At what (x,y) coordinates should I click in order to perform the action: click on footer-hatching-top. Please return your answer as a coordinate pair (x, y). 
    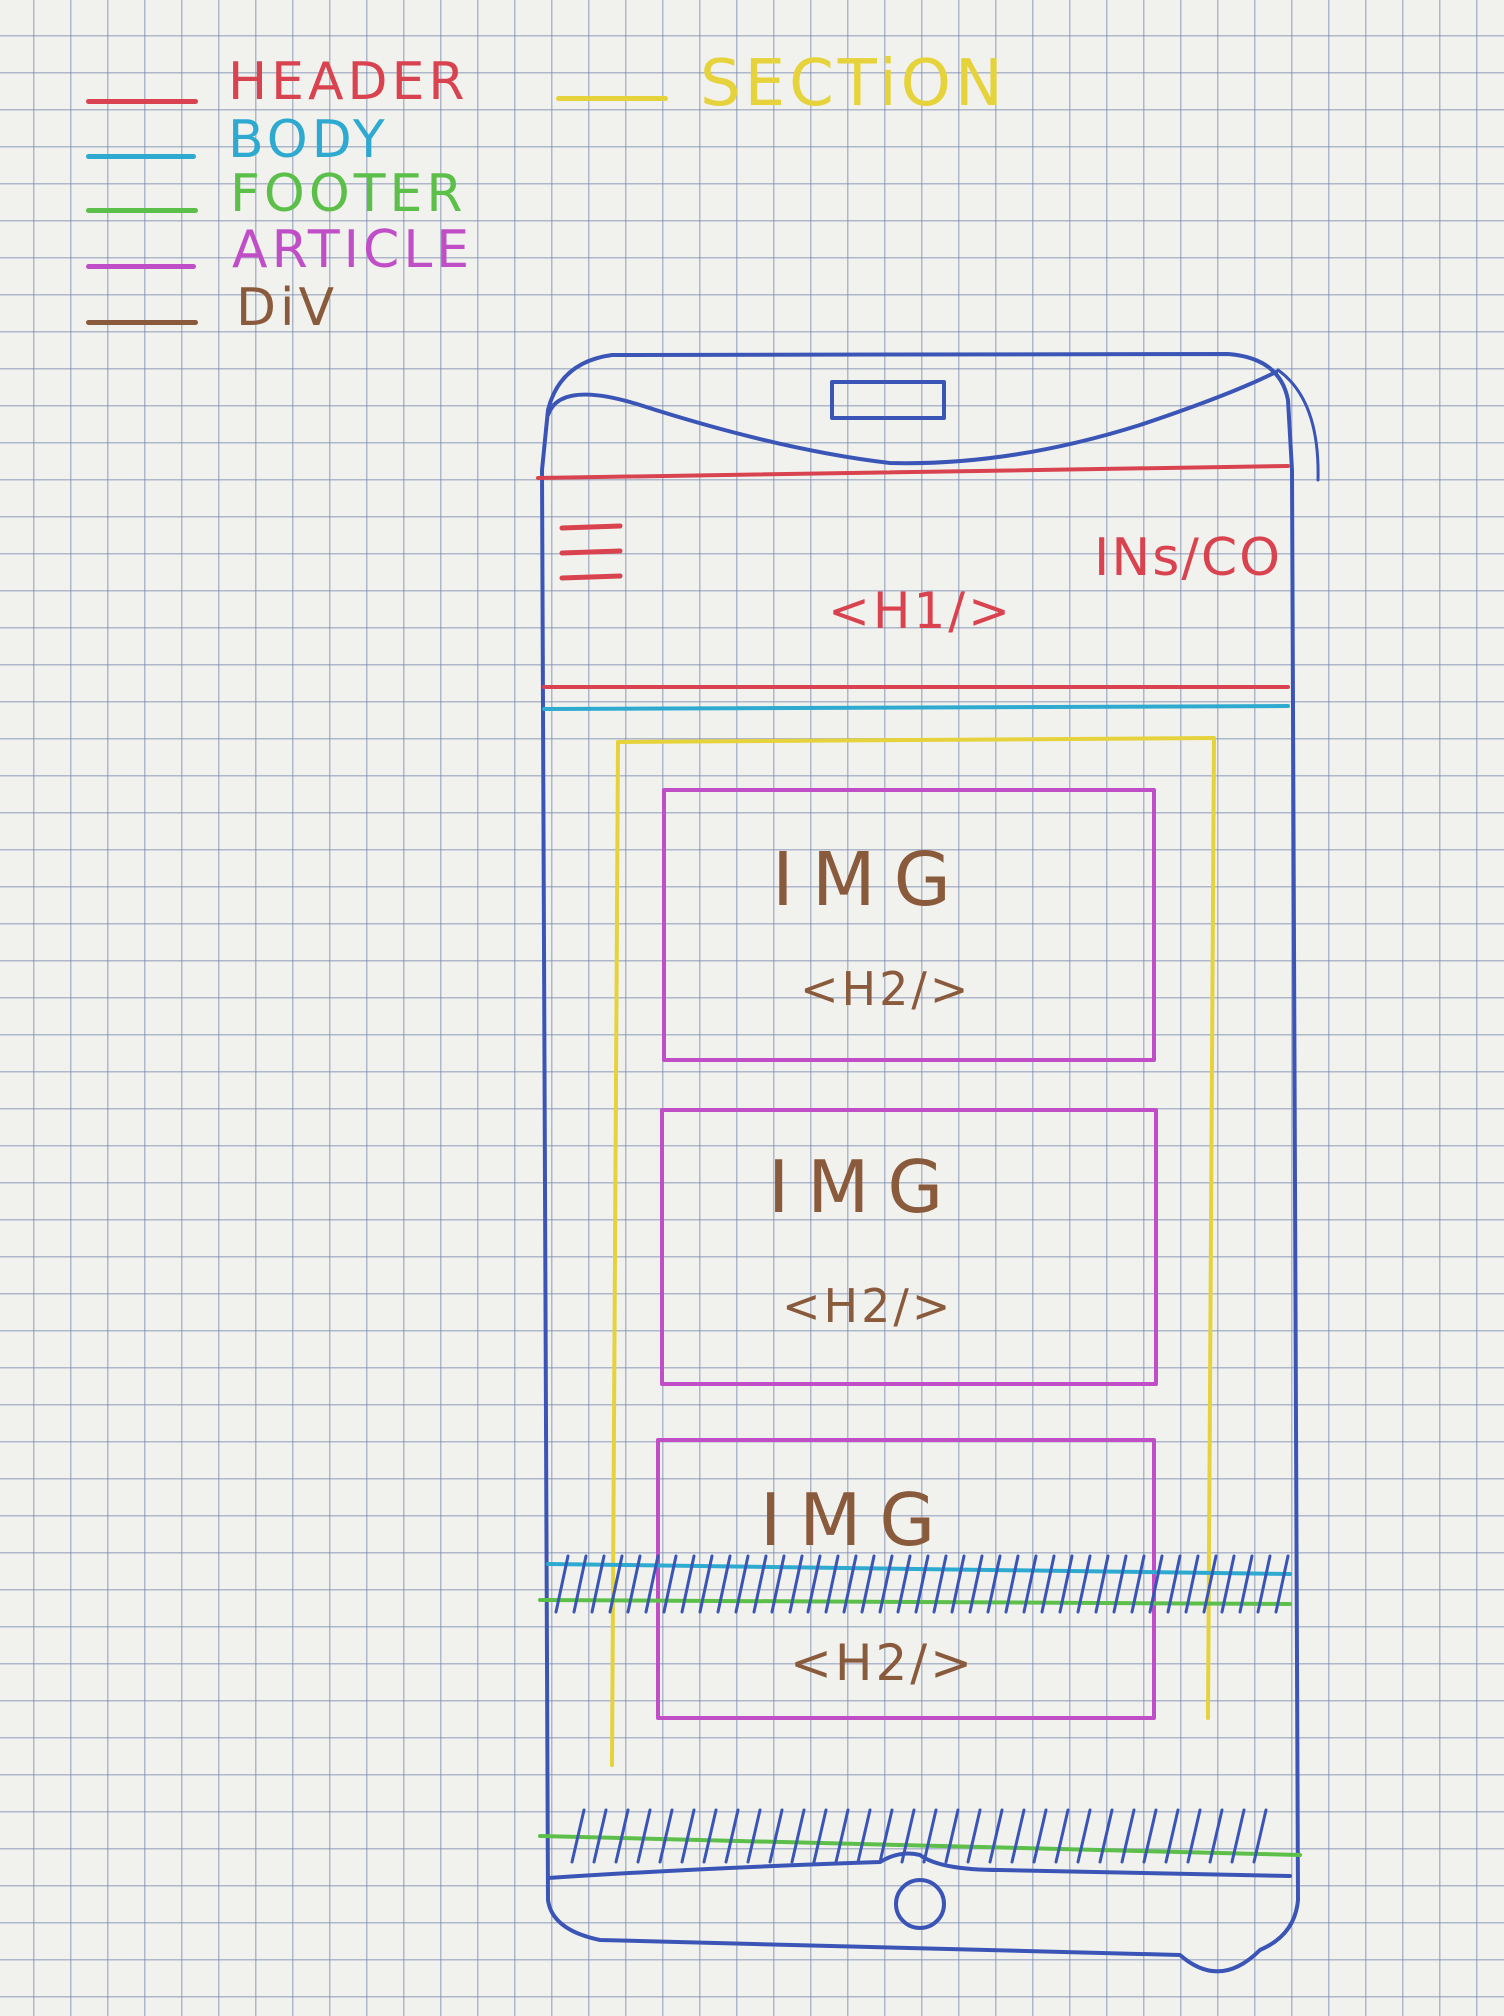
    Looking at the image, I should click on (922, 1584).